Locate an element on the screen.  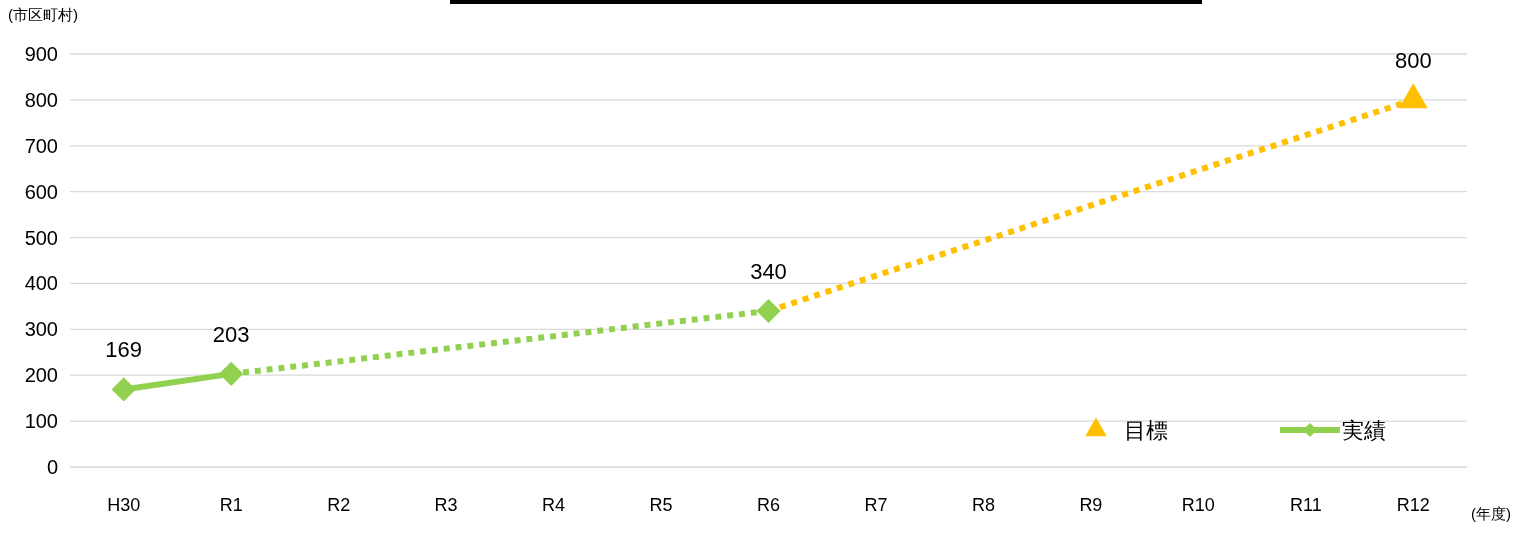
x-tick-label: R9 is located at coordinates (1091, 505).